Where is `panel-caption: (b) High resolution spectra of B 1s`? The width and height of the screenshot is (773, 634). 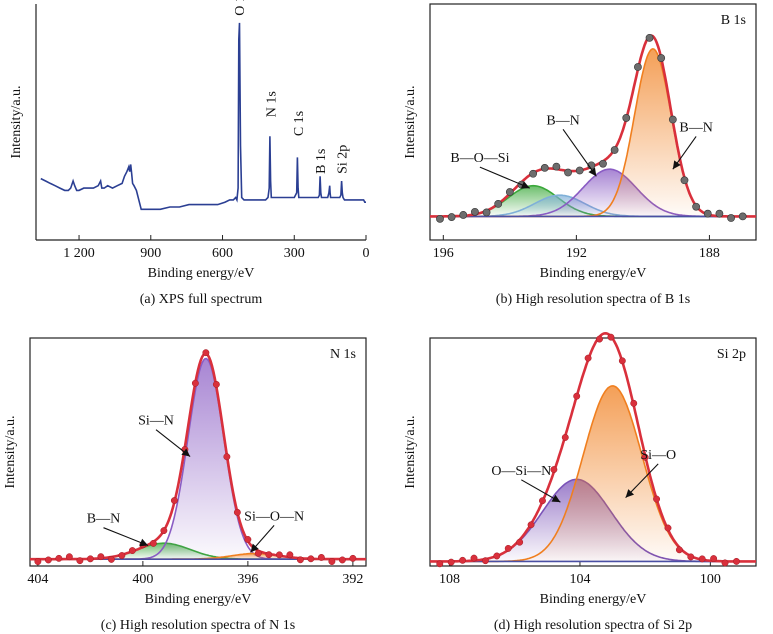
panel-caption: (b) High resolution spectra of B 1s is located at coordinates (593, 299).